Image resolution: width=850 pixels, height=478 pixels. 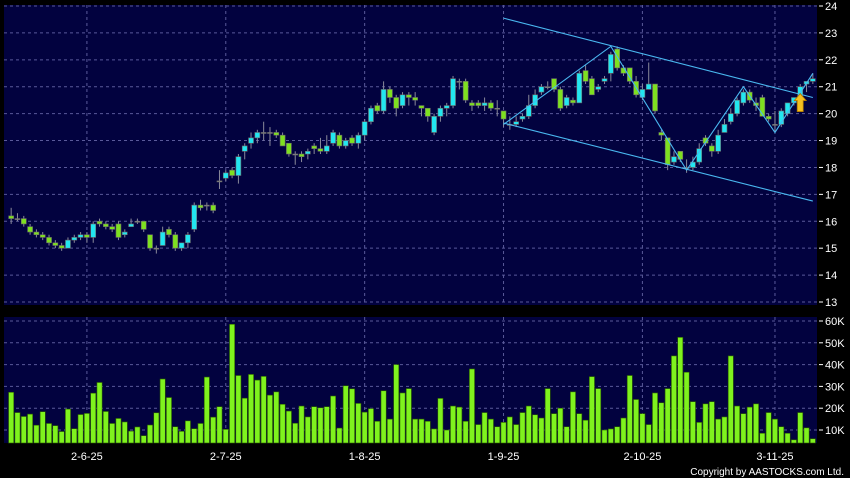 I want to click on price-tick-label: 22, so click(x=831, y=61).